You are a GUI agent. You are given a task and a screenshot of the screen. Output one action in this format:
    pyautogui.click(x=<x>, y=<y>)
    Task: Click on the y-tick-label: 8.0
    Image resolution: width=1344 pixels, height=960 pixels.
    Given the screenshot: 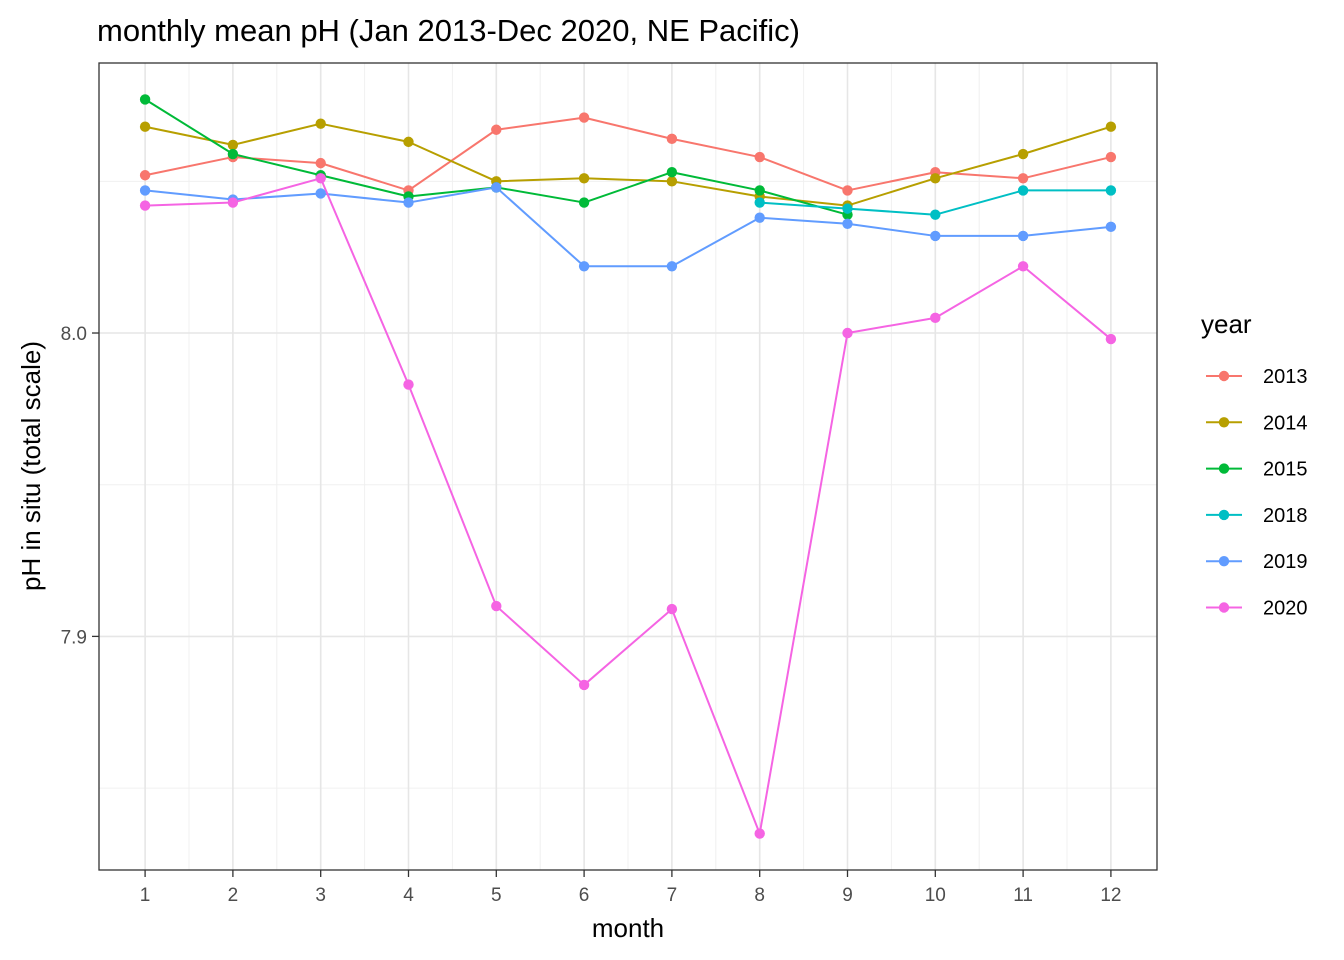 What is the action you would take?
    pyautogui.click(x=74, y=334)
    